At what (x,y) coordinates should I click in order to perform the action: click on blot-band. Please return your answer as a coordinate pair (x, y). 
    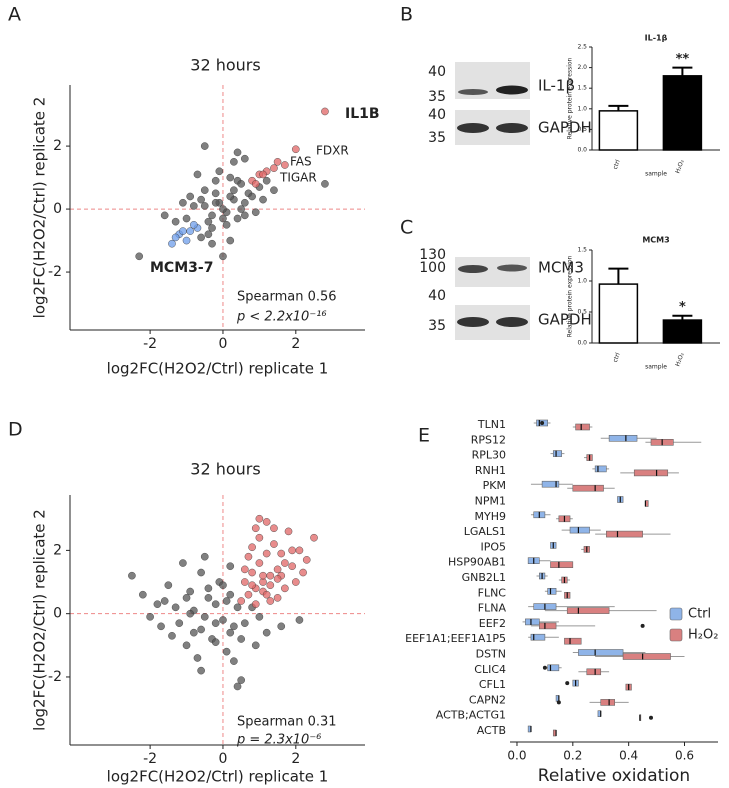
    Looking at the image, I should click on (512, 90).